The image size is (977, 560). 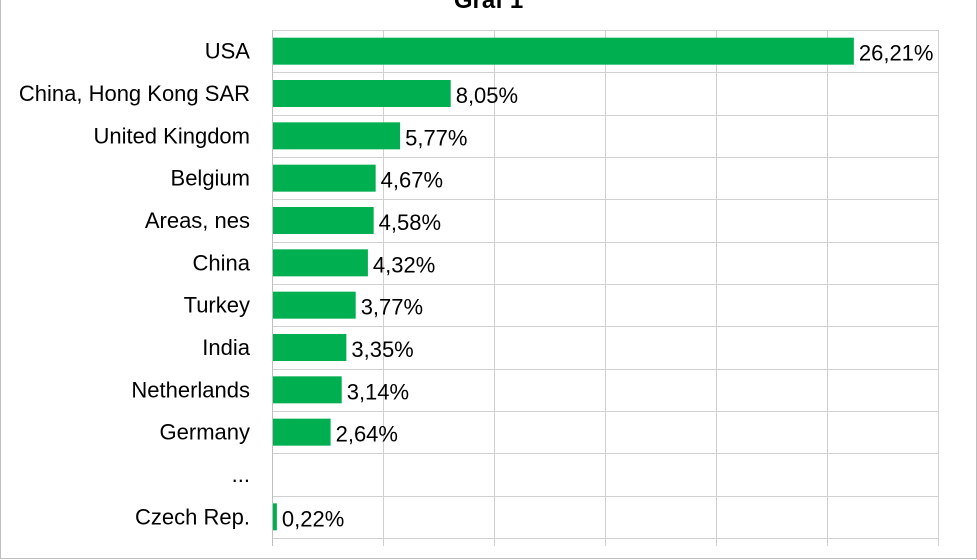 I want to click on category-label: Germany, so click(x=205, y=432).